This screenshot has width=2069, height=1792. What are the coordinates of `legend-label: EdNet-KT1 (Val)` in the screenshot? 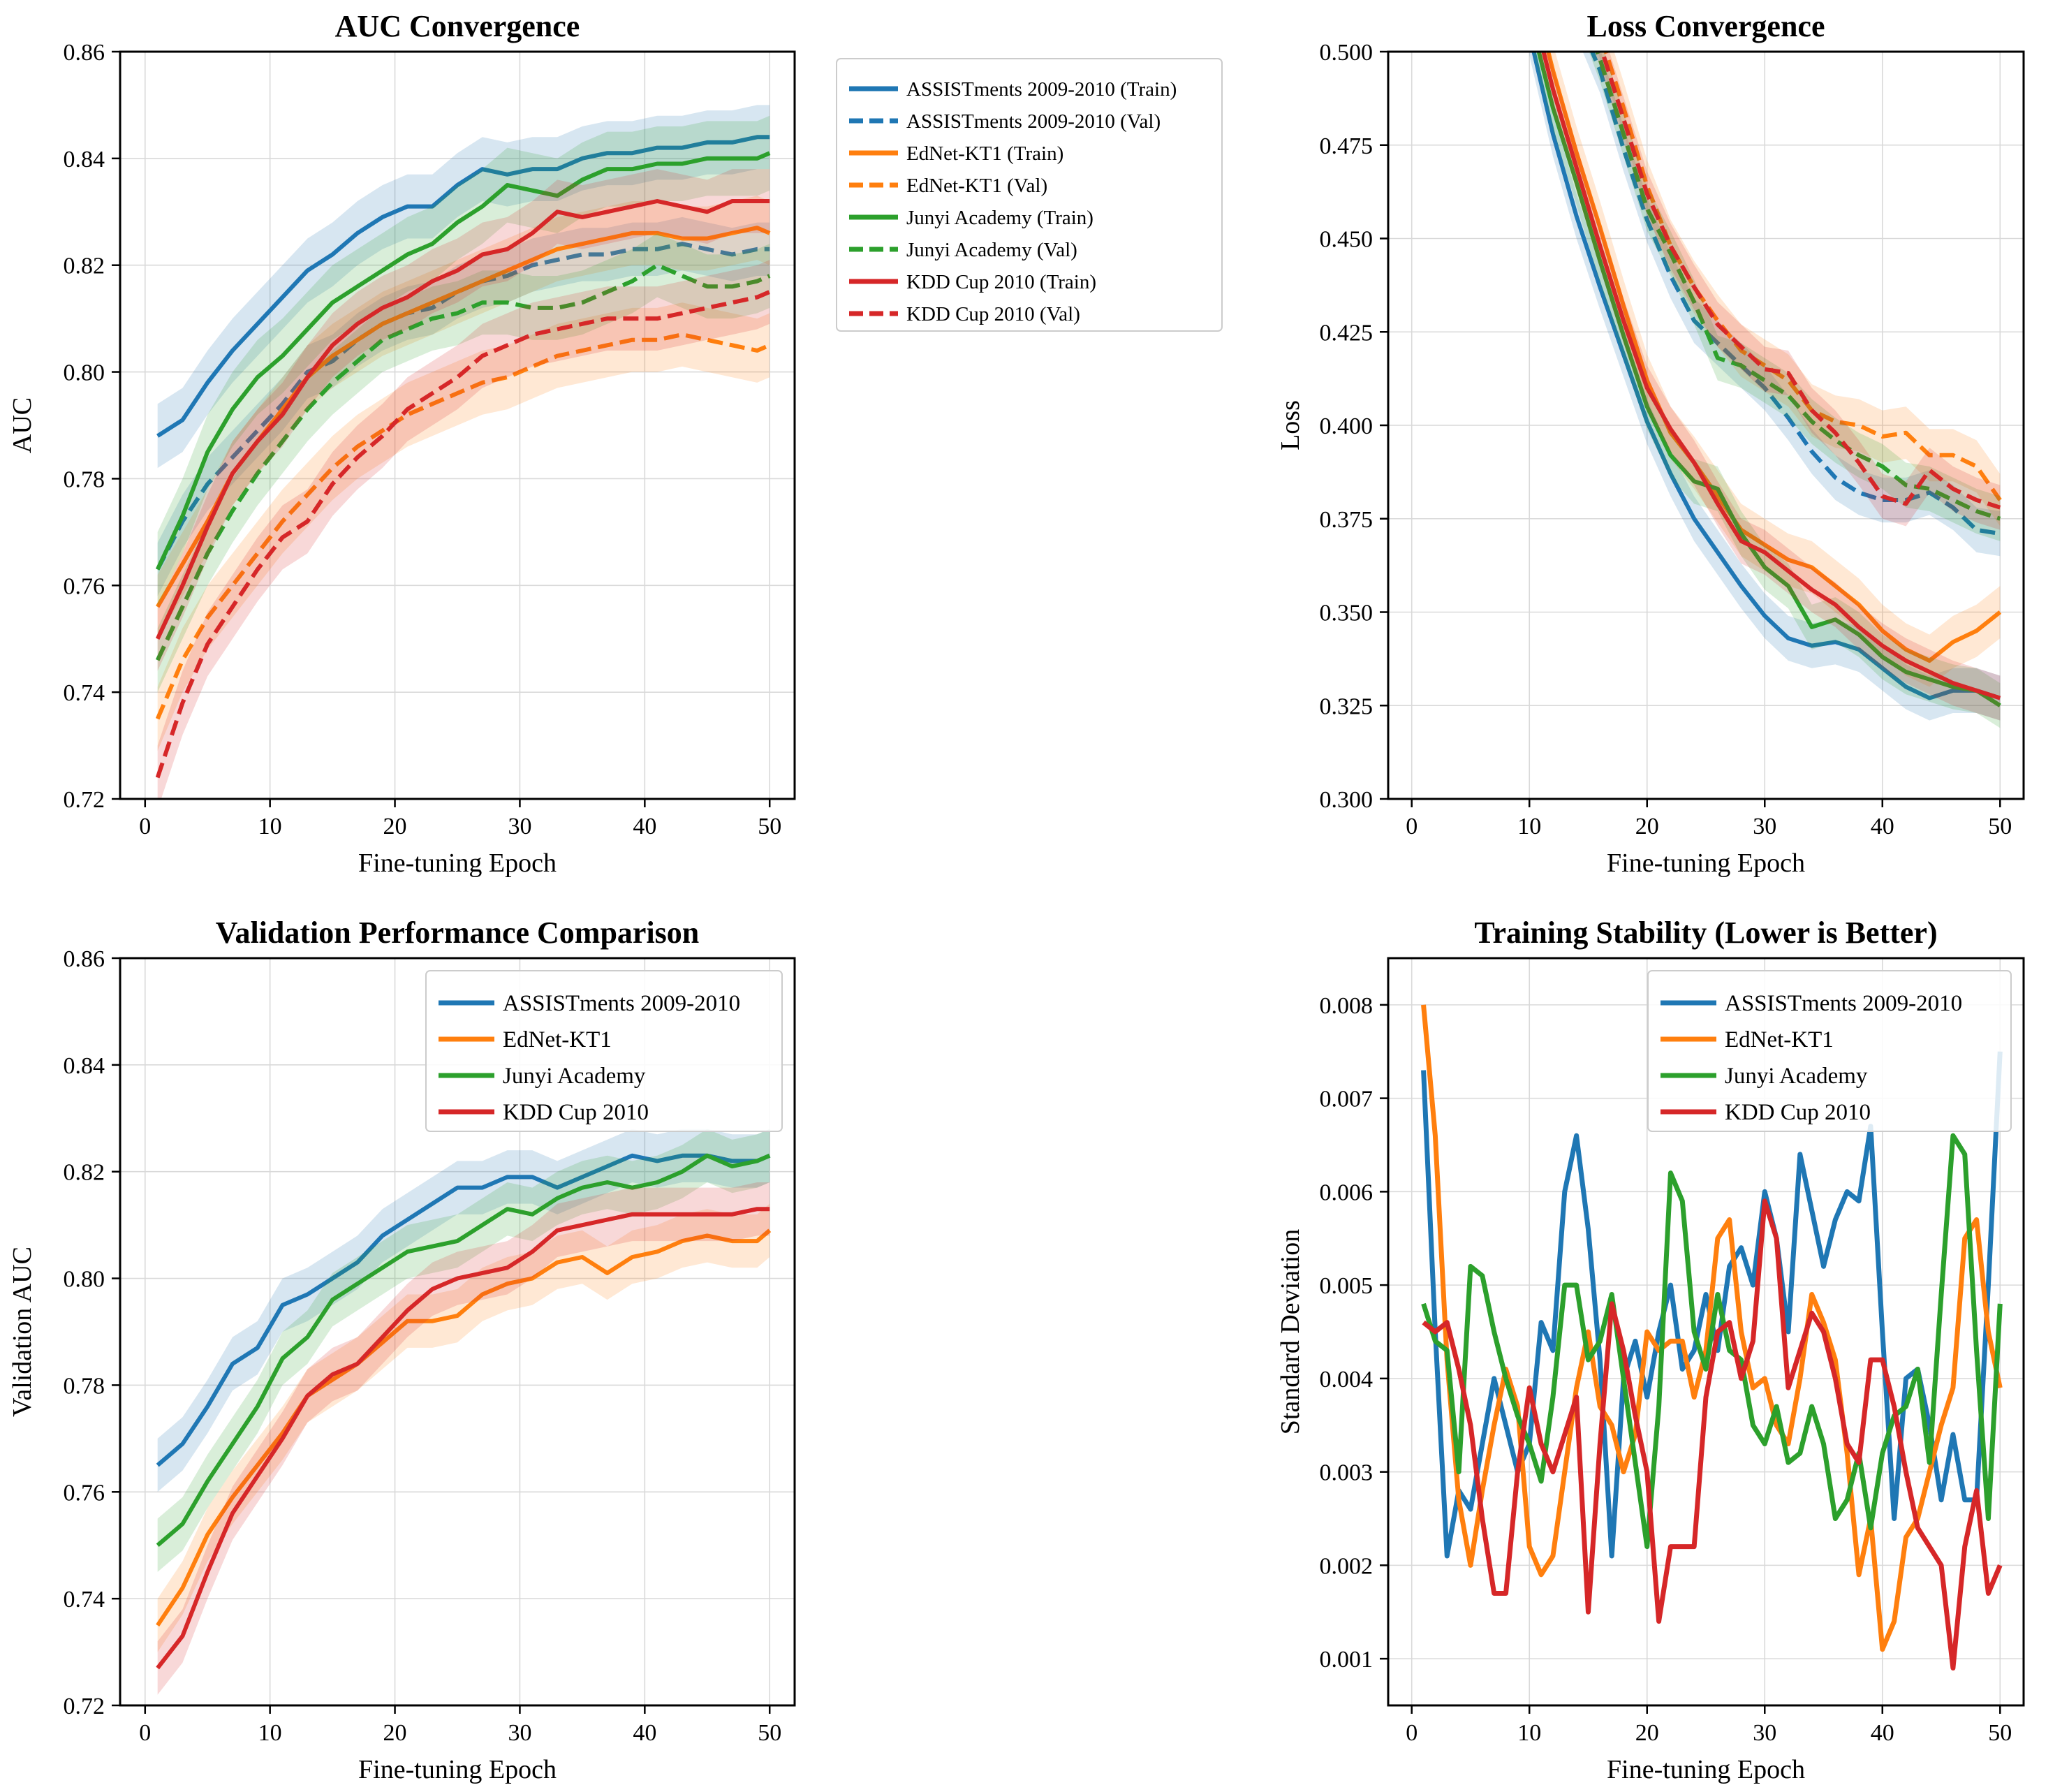 It's located at (976, 186).